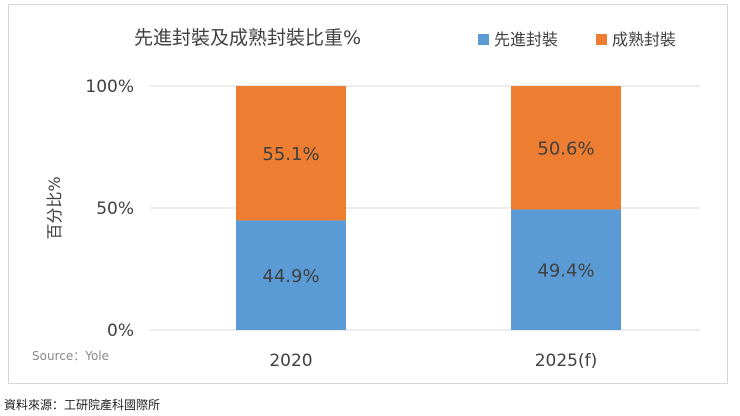 The width and height of the screenshot is (740, 416). Describe the element at coordinates (290, 361) in the screenshot. I see `x-category-label: 2020` at that location.